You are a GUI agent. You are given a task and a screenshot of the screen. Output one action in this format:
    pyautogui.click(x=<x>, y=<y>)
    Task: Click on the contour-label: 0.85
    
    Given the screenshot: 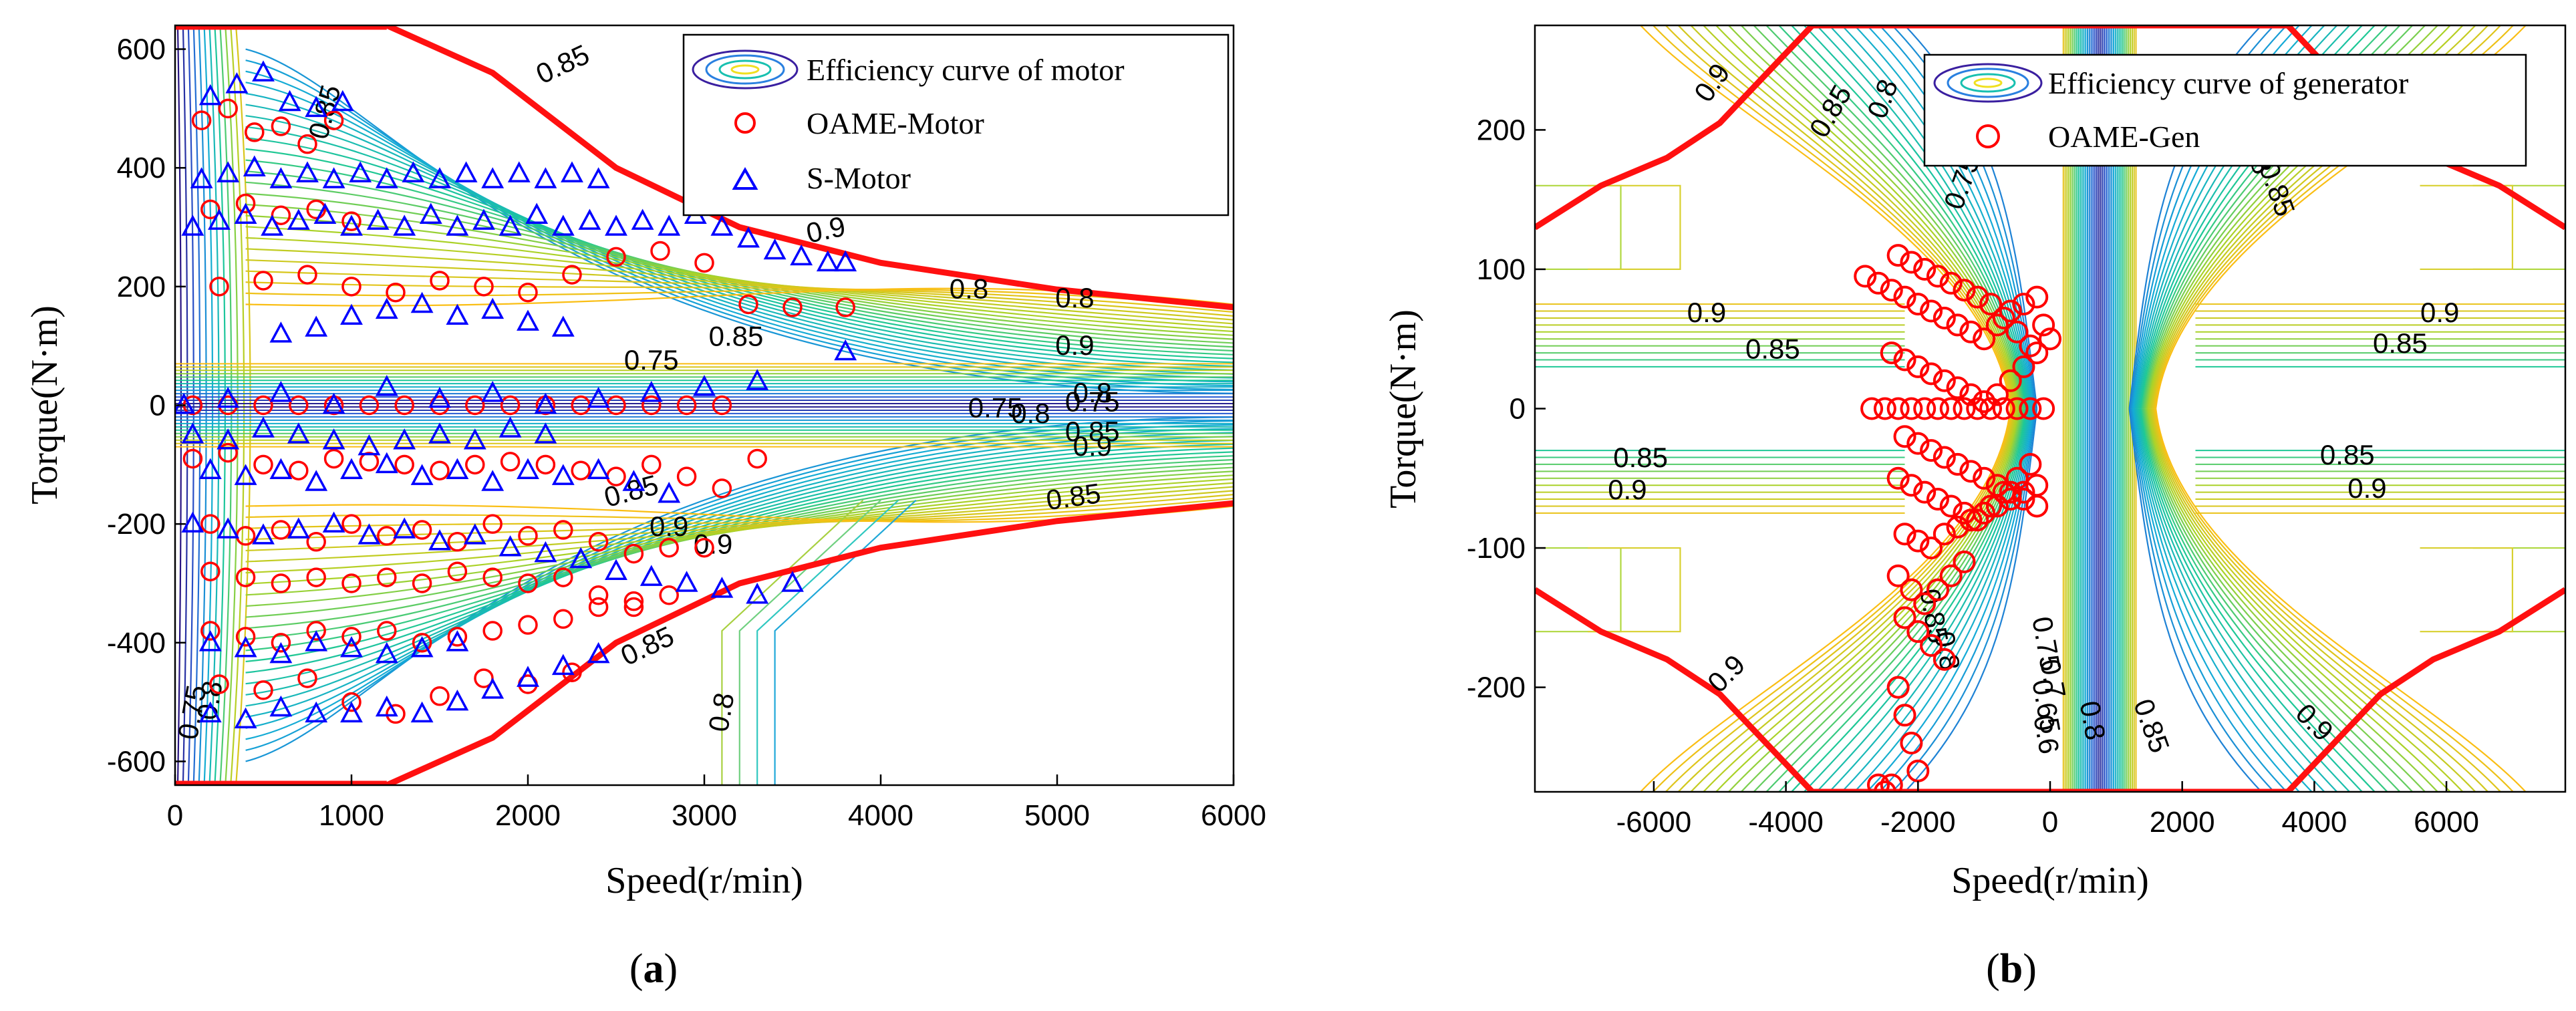 What is the action you would take?
    pyautogui.click(x=1092, y=431)
    